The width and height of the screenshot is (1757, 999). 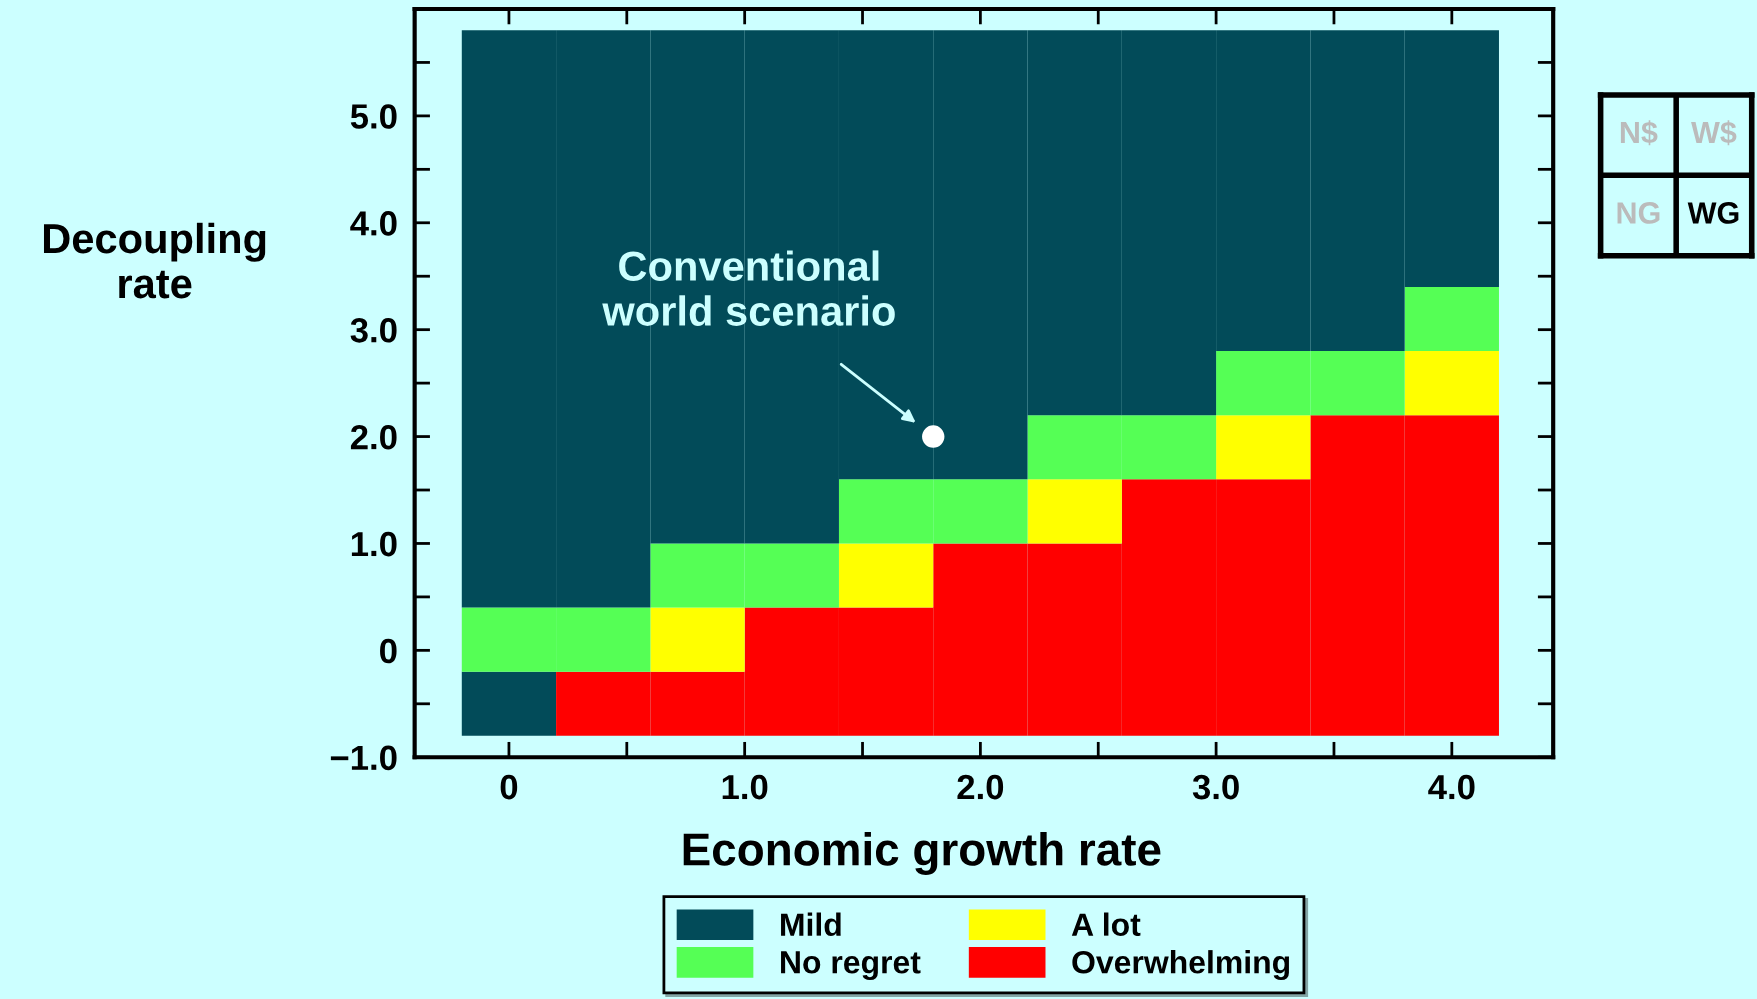 I want to click on y-tick-label: 3.0, so click(x=373, y=330).